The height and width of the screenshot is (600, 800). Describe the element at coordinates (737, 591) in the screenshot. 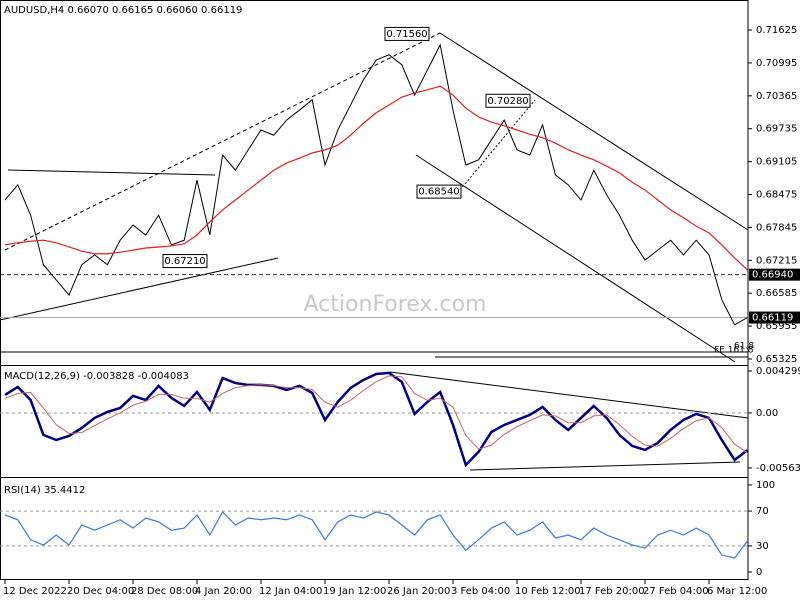

I see `x-tick-label: 6 Mar 12:00` at that location.